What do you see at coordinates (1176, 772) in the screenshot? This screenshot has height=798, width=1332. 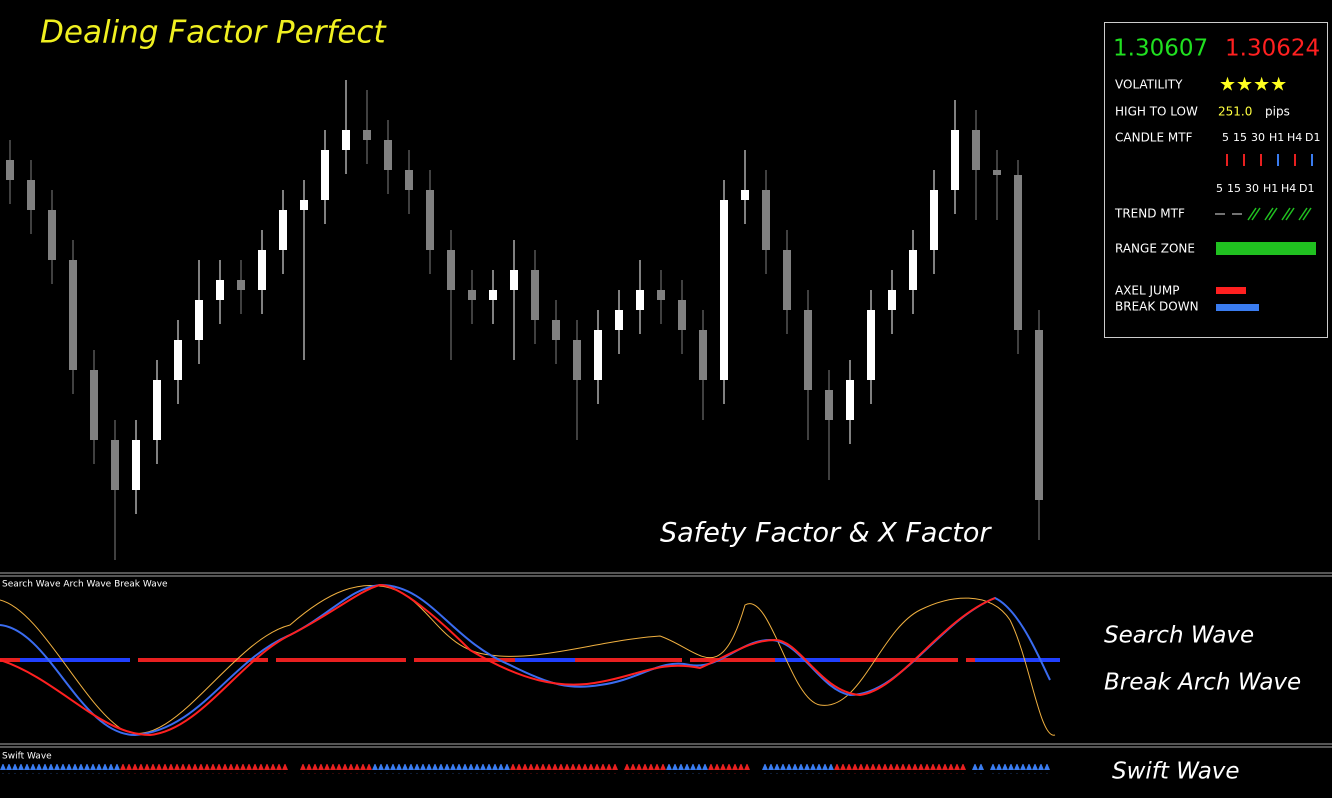 I see `swift-label: Swift Wave` at bounding box center [1176, 772].